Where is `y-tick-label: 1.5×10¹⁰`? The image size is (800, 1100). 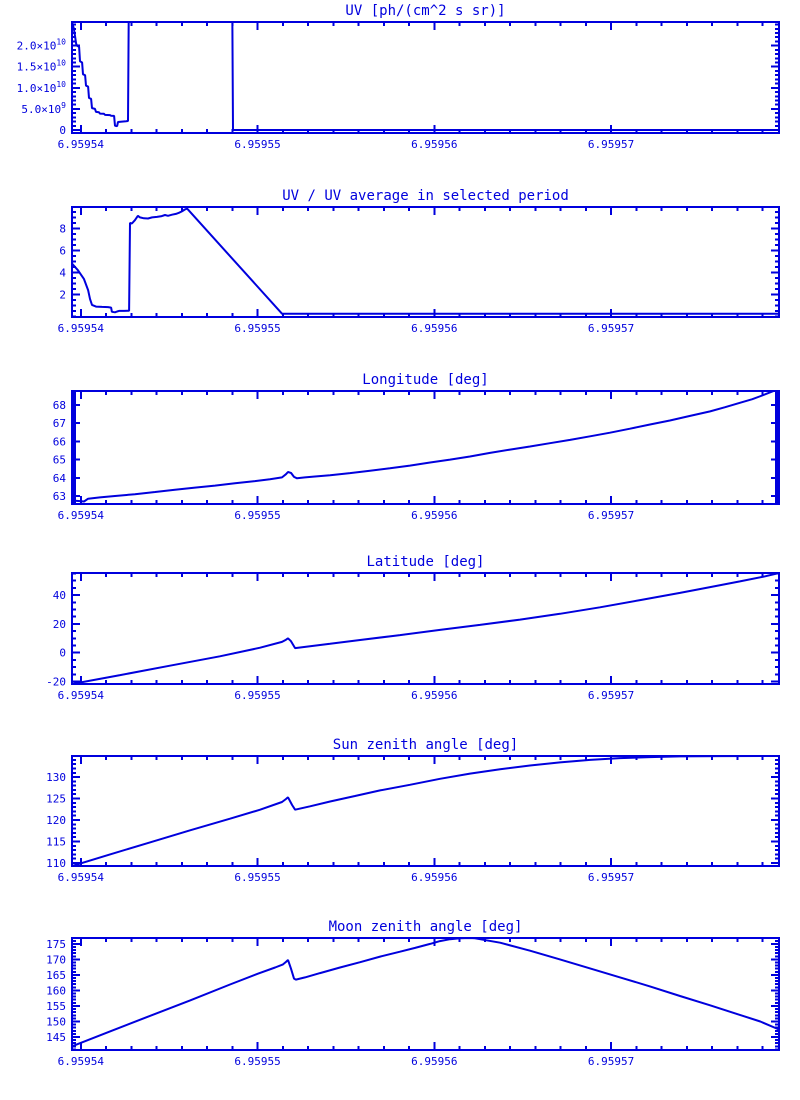 y-tick-label: 1.5×10¹⁰ is located at coordinates (42, 66).